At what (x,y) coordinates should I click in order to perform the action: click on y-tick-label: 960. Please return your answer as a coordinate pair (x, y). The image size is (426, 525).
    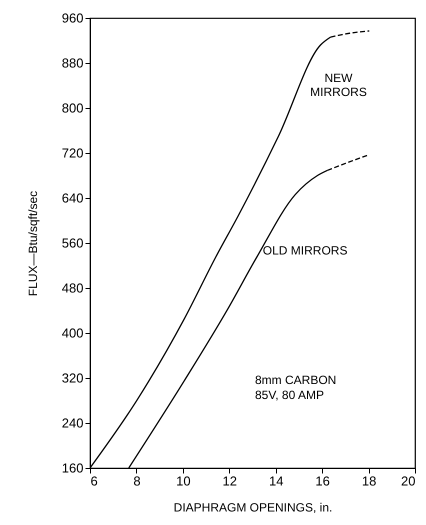
    Looking at the image, I should click on (73, 18).